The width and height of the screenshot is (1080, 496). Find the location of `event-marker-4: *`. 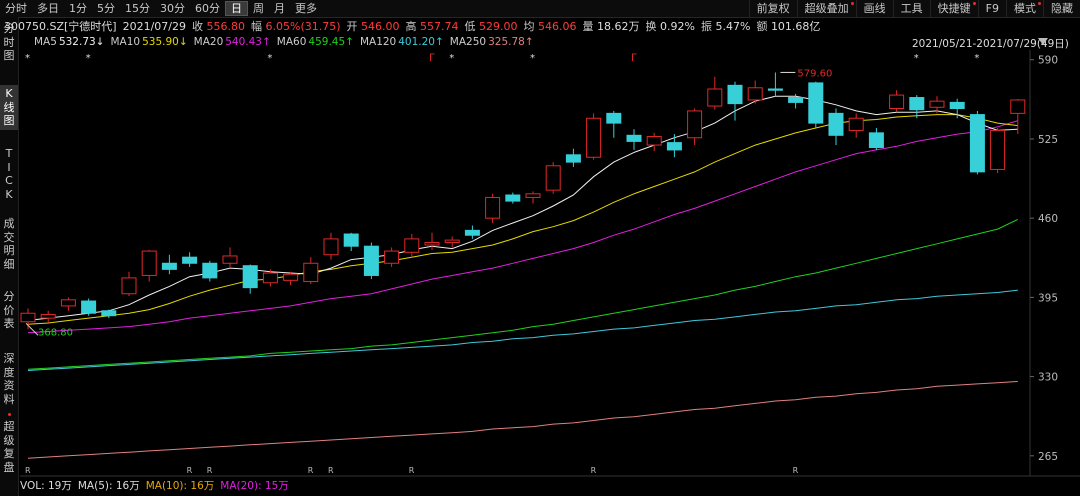

event-marker-4: * is located at coordinates (451, 58).